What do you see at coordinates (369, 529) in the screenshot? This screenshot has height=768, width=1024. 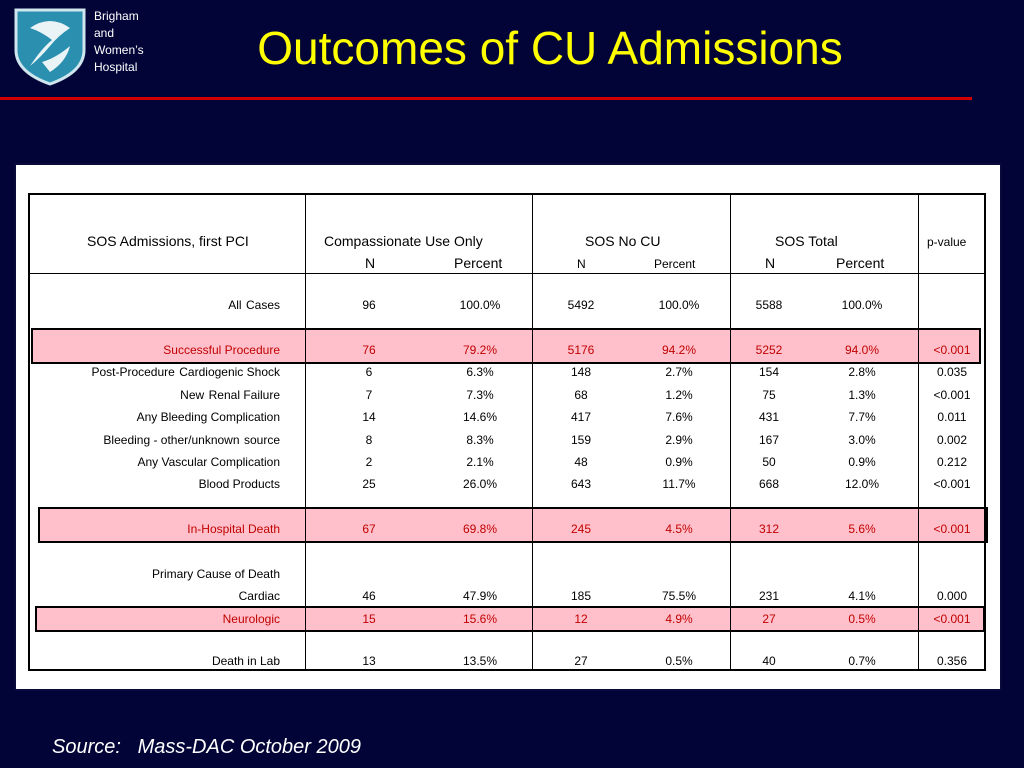 I see `table-cell-n1: 67` at bounding box center [369, 529].